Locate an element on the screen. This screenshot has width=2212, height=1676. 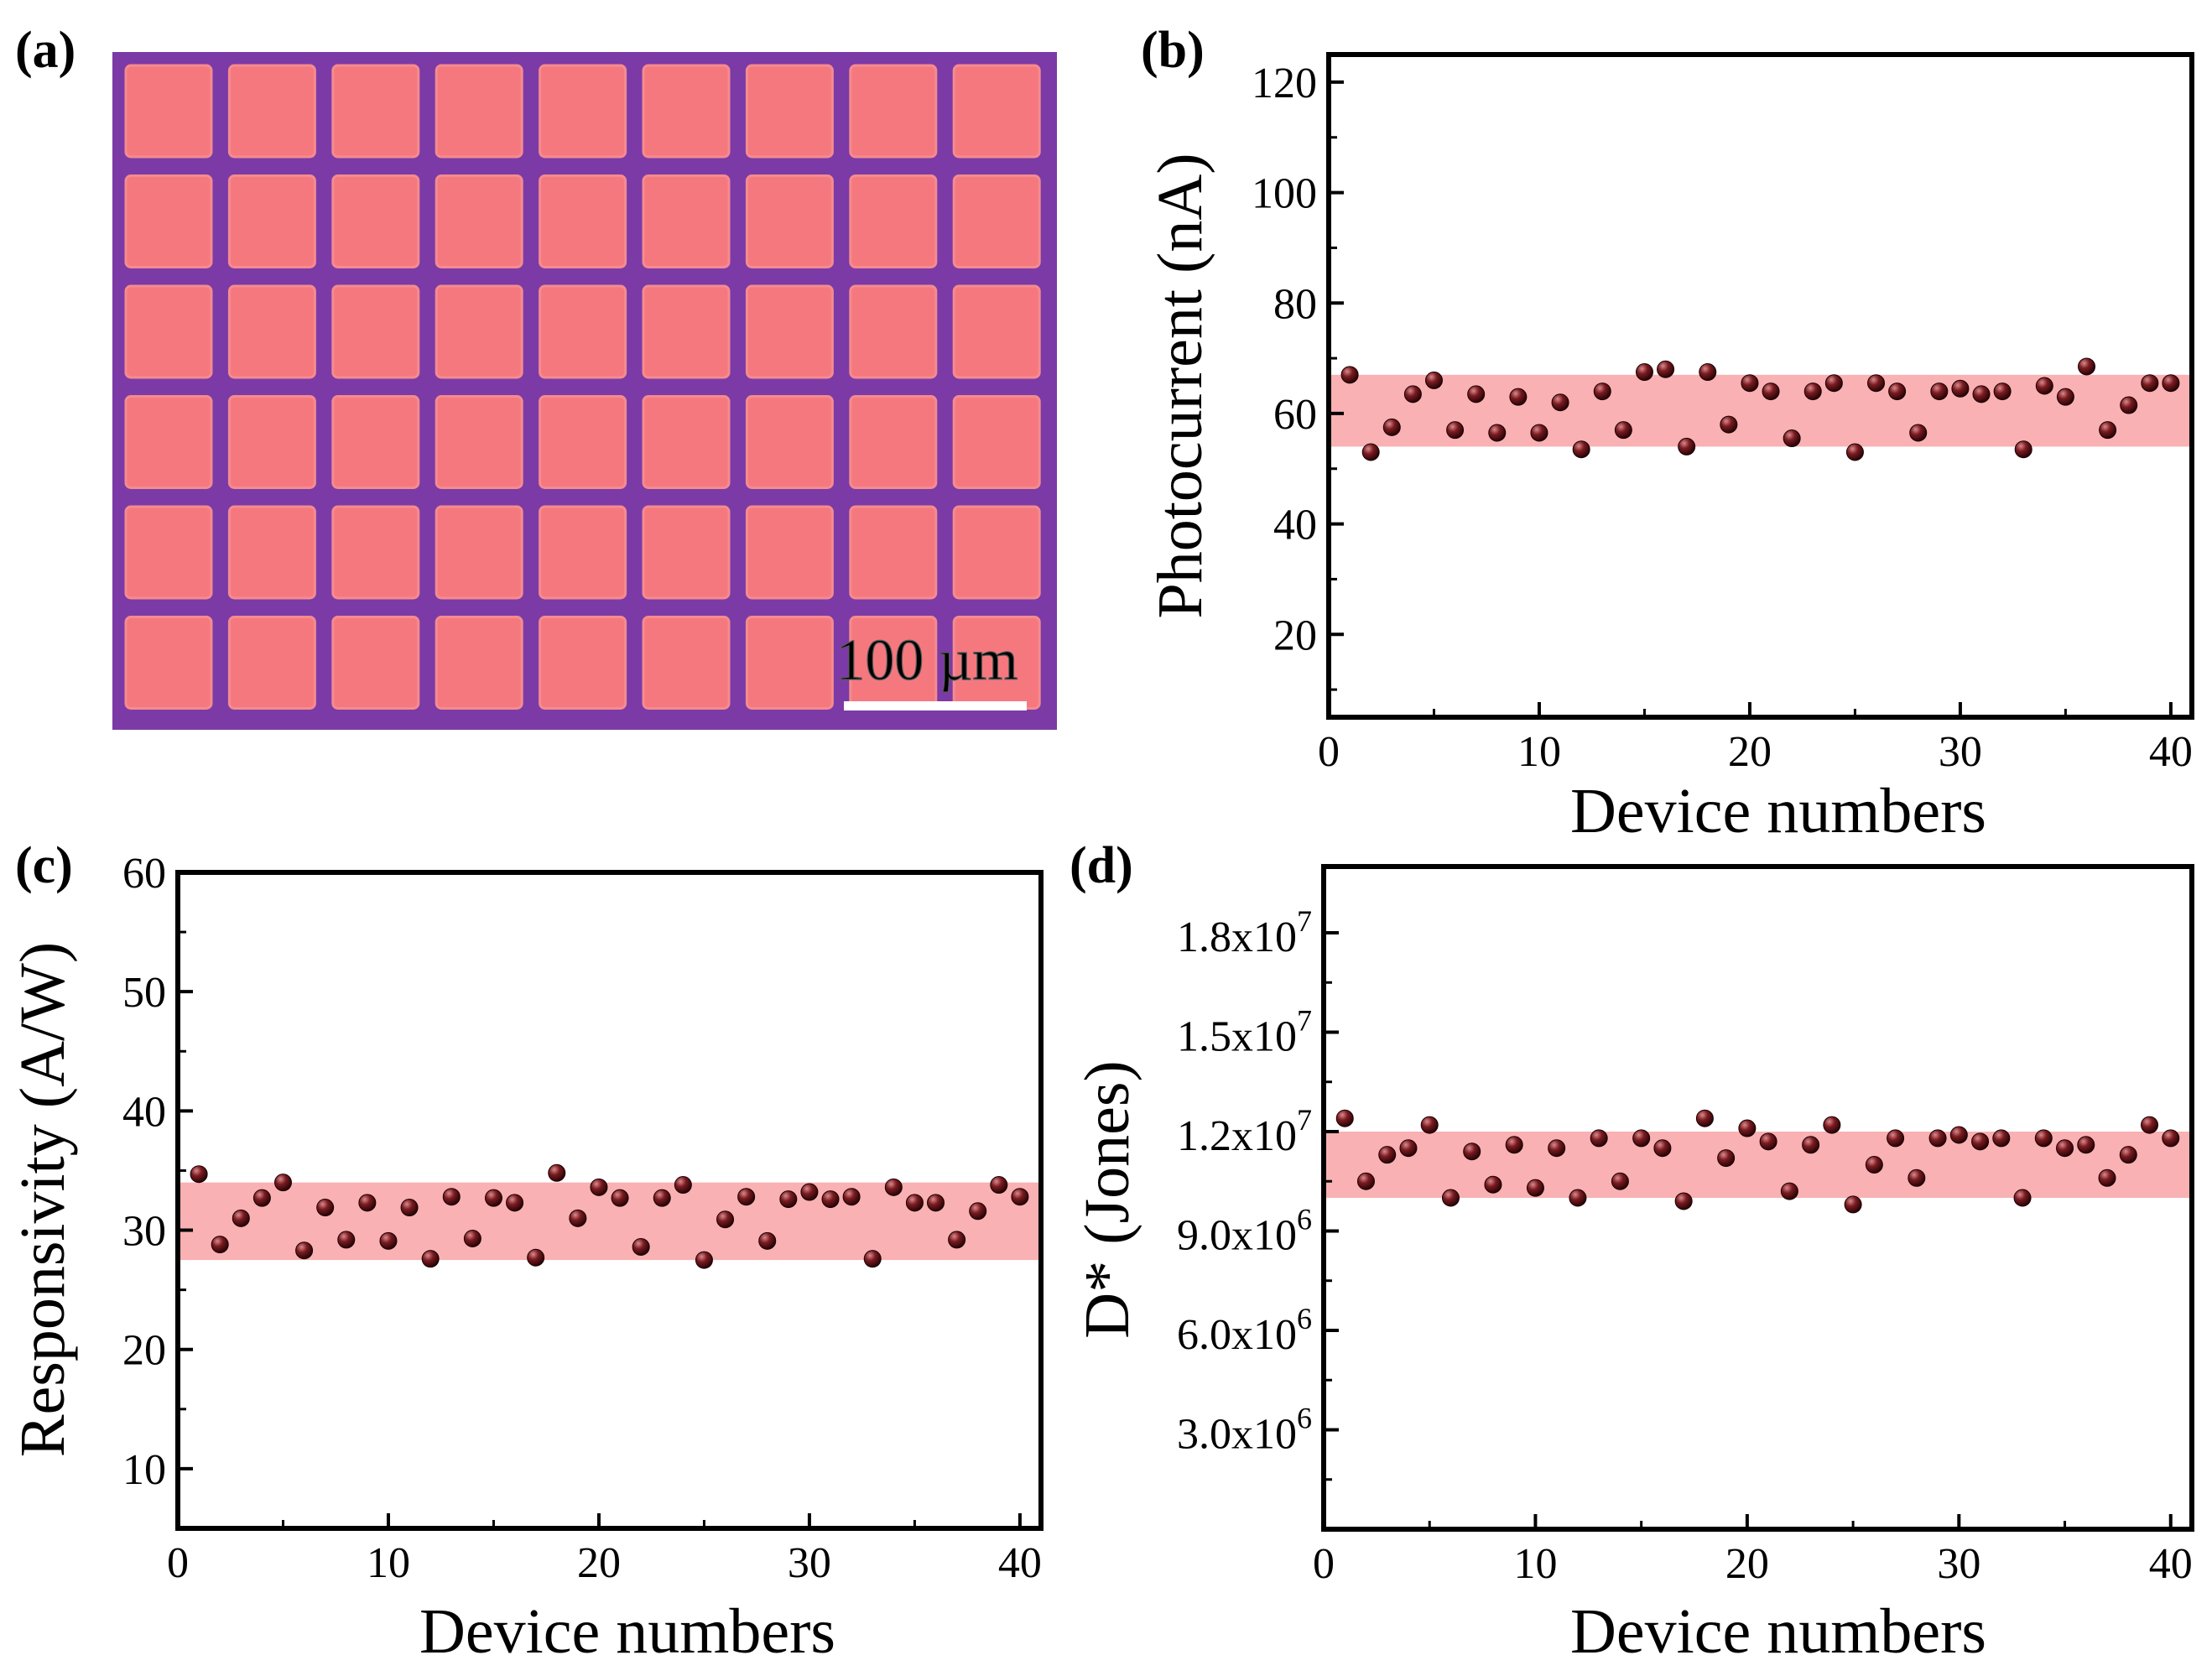
y-tick-label: 60 is located at coordinates (144, 874).